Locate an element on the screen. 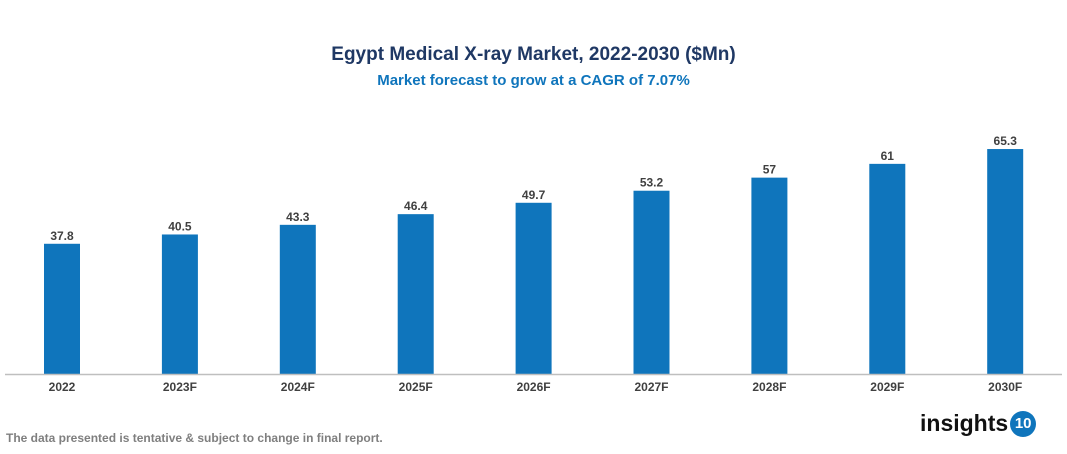  data-label: 37.8 is located at coordinates (62, 236).